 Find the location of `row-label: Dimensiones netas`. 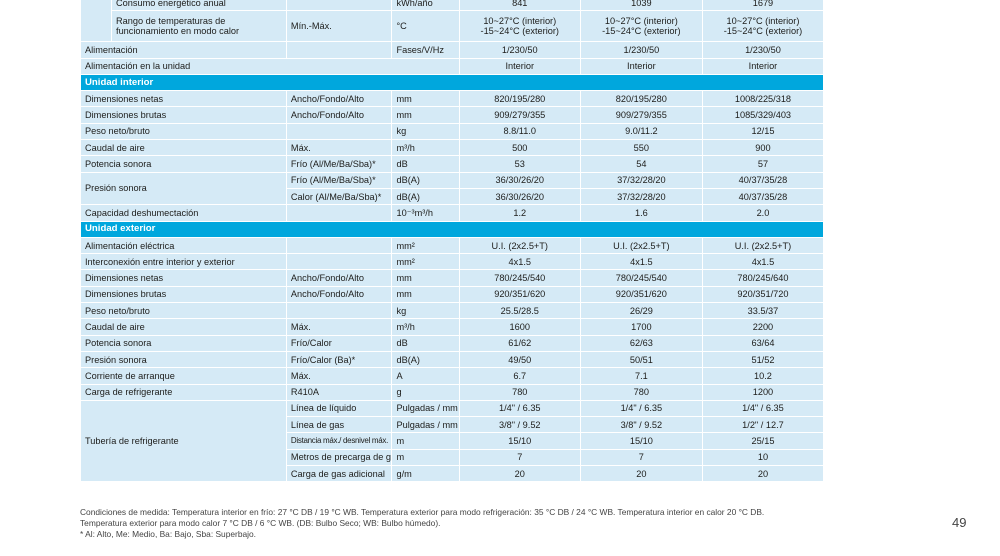

row-label: Dimensiones netas is located at coordinates (183, 278).